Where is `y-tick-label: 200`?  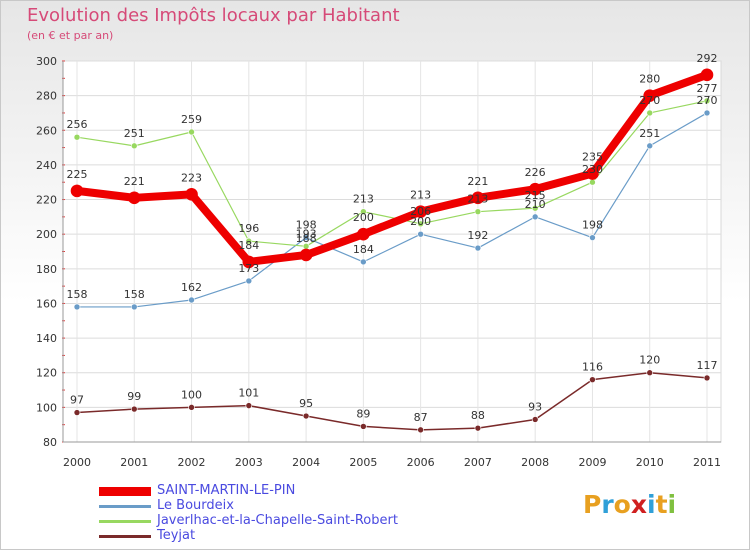 y-tick-label: 200 is located at coordinates (46, 234).